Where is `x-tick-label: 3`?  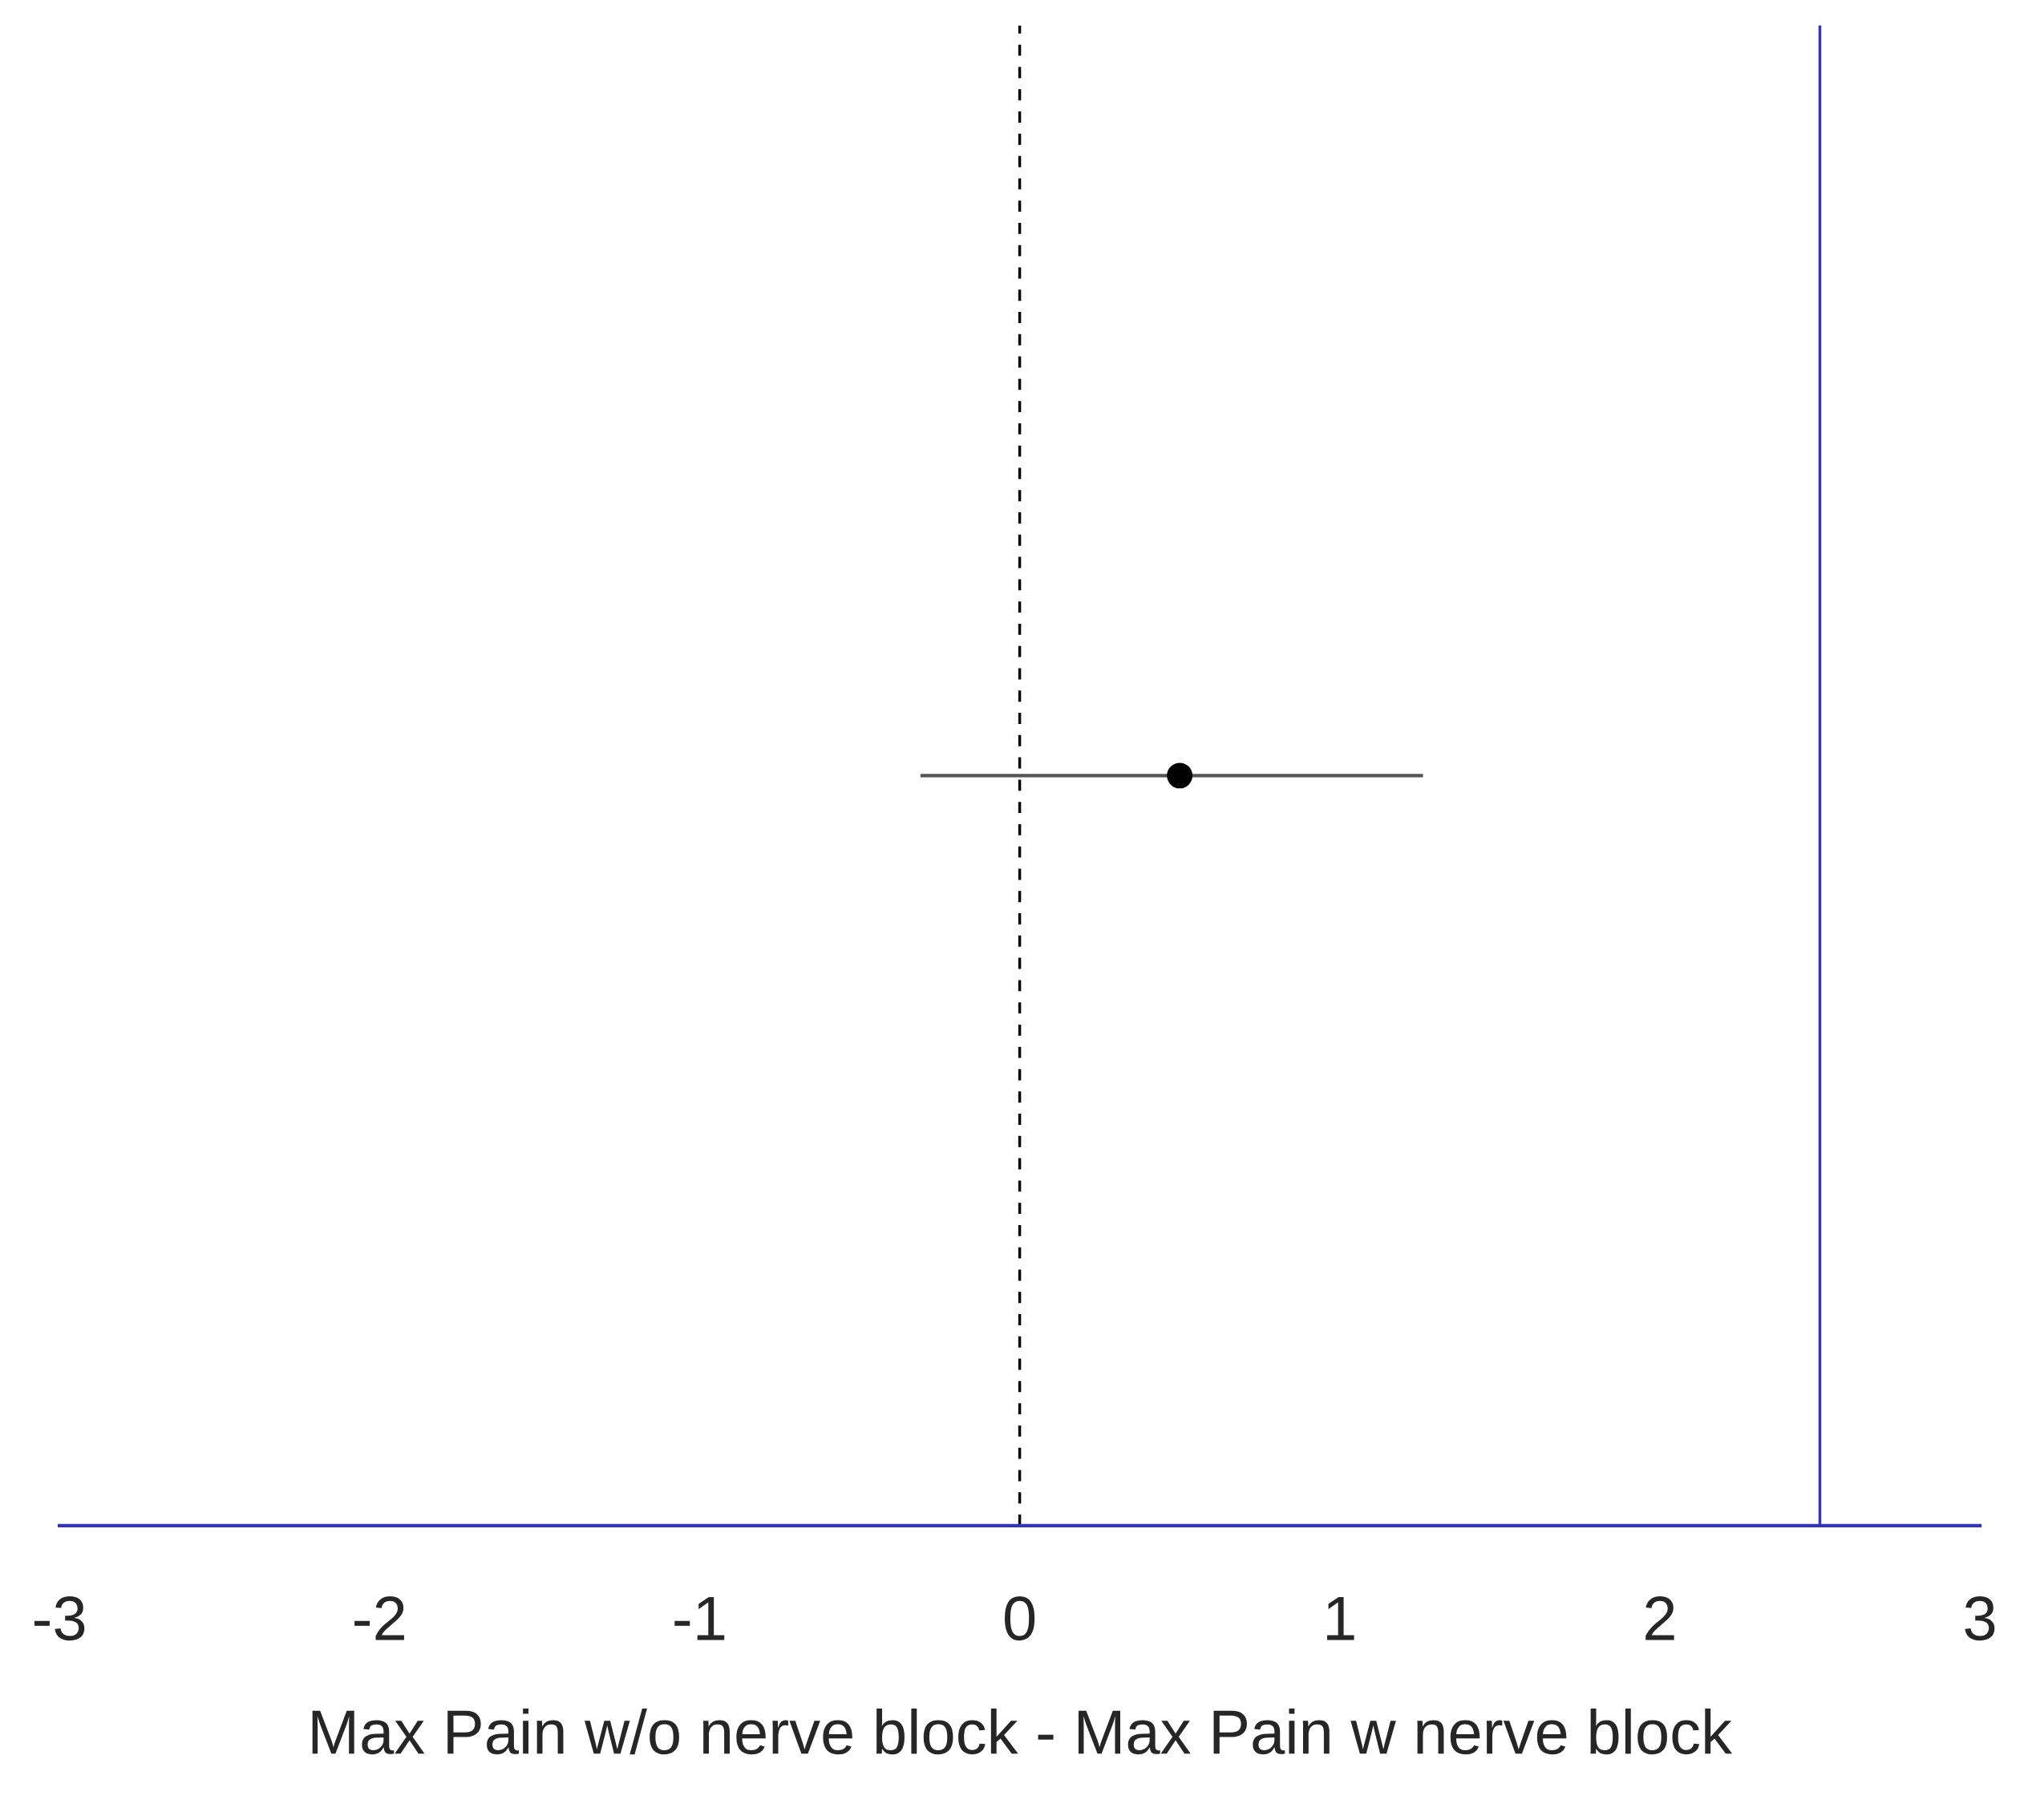 x-tick-label: 3 is located at coordinates (1980, 1618).